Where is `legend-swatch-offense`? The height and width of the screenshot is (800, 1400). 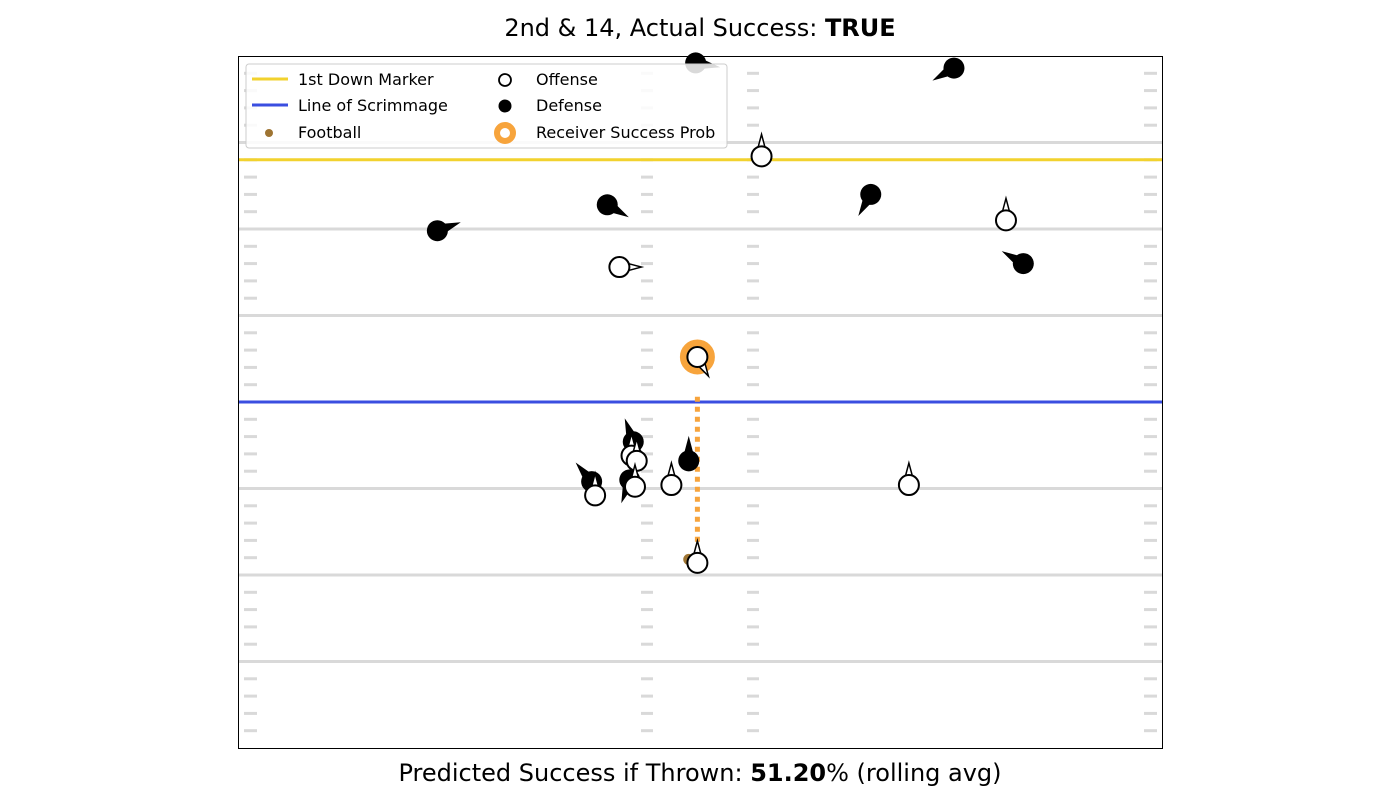 legend-swatch-offense is located at coordinates (505, 80).